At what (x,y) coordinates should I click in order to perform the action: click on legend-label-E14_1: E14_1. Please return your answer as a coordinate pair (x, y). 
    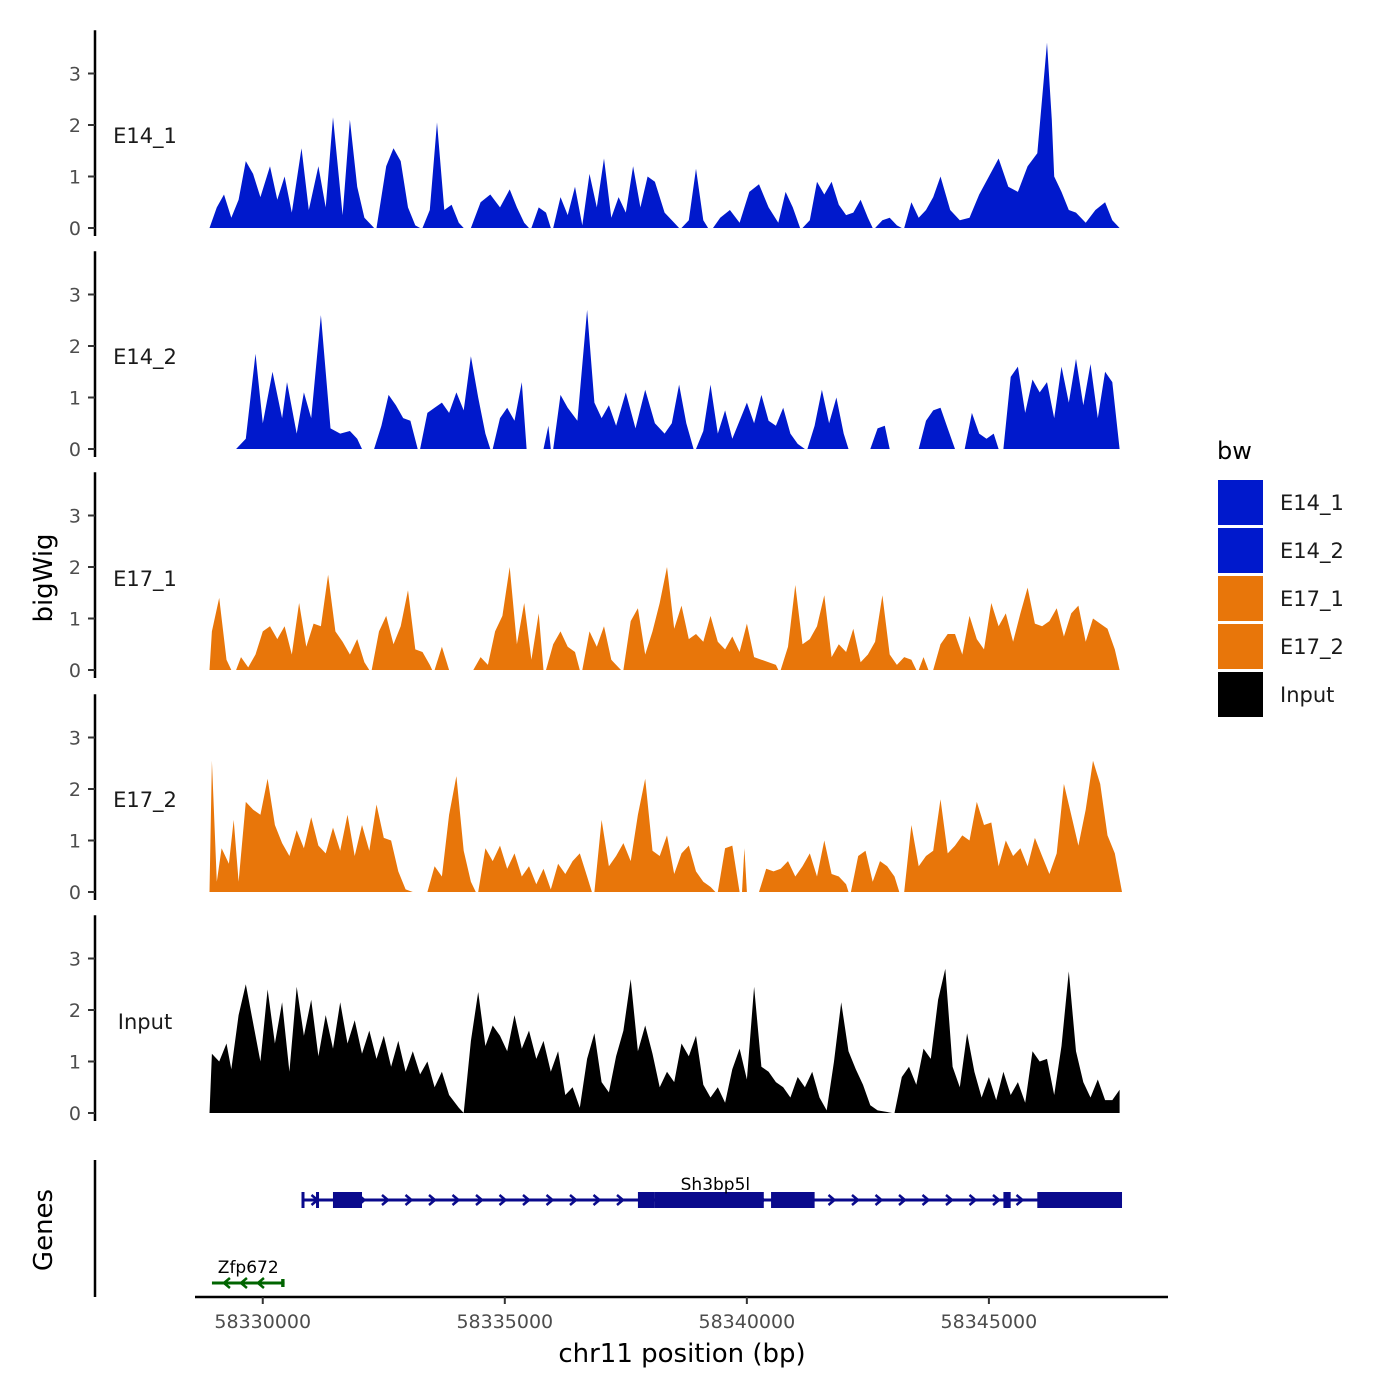
    Looking at the image, I should click on (1312, 503).